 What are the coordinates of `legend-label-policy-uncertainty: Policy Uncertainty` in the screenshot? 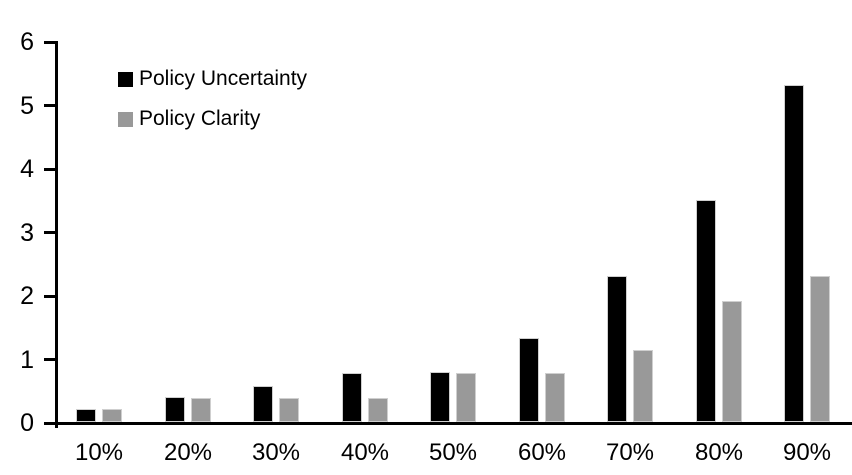 It's located at (223, 78).